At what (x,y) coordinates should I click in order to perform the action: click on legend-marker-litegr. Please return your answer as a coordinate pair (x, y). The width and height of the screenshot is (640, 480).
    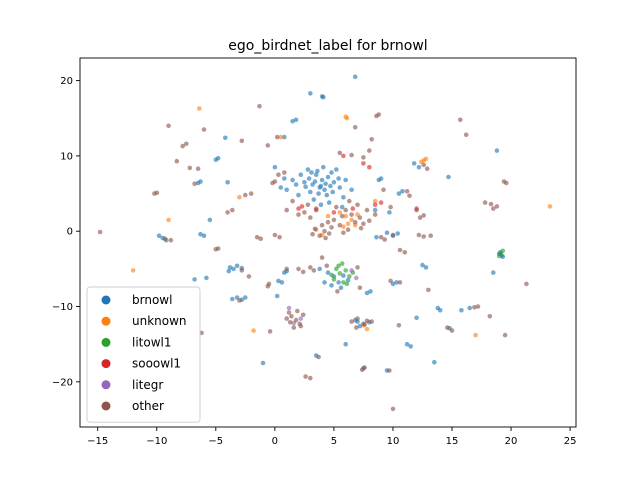
    Looking at the image, I should click on (106, 385).